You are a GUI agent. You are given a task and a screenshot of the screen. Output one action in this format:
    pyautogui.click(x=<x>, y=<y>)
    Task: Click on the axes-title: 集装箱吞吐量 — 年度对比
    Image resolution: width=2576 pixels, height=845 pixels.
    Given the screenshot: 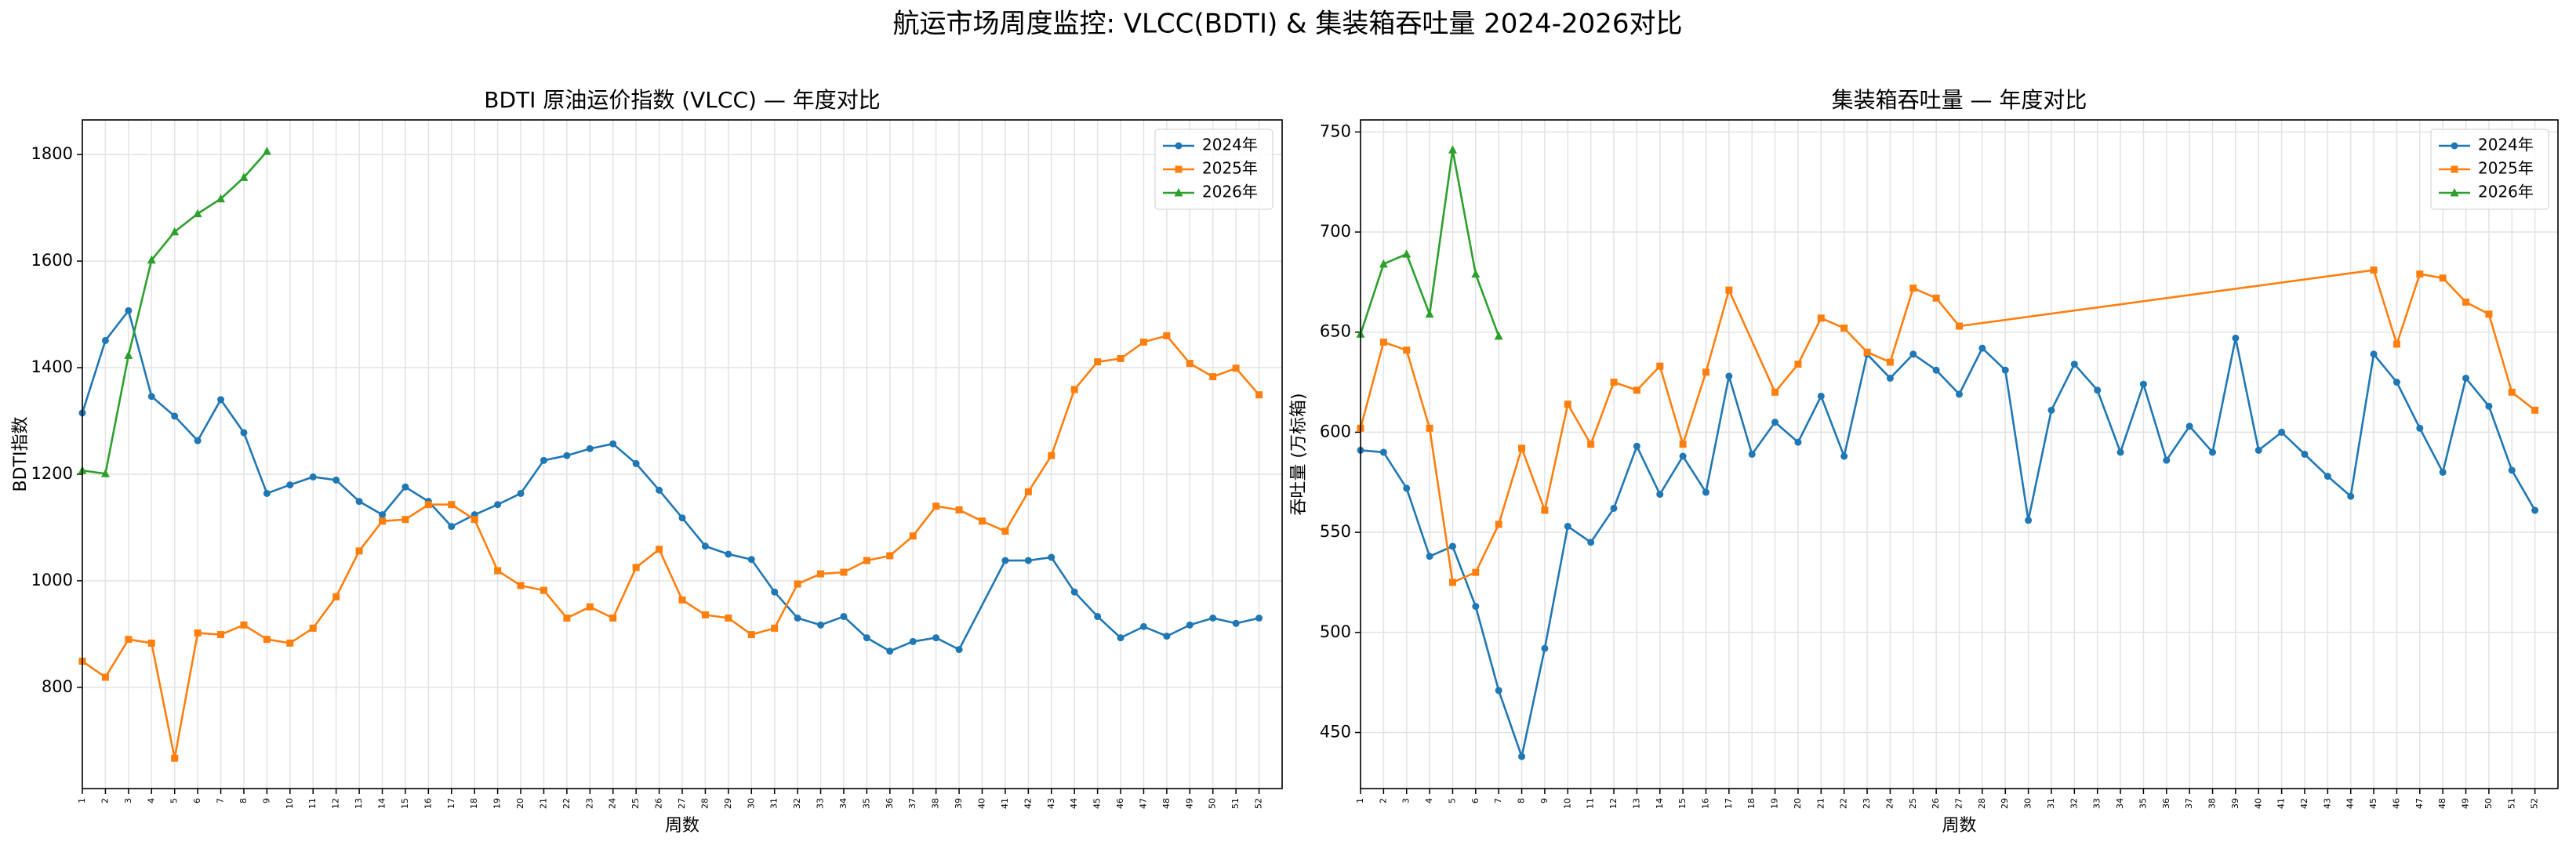 What is the action you would take?
    pyautogui.click(x=1959, y=100)
    